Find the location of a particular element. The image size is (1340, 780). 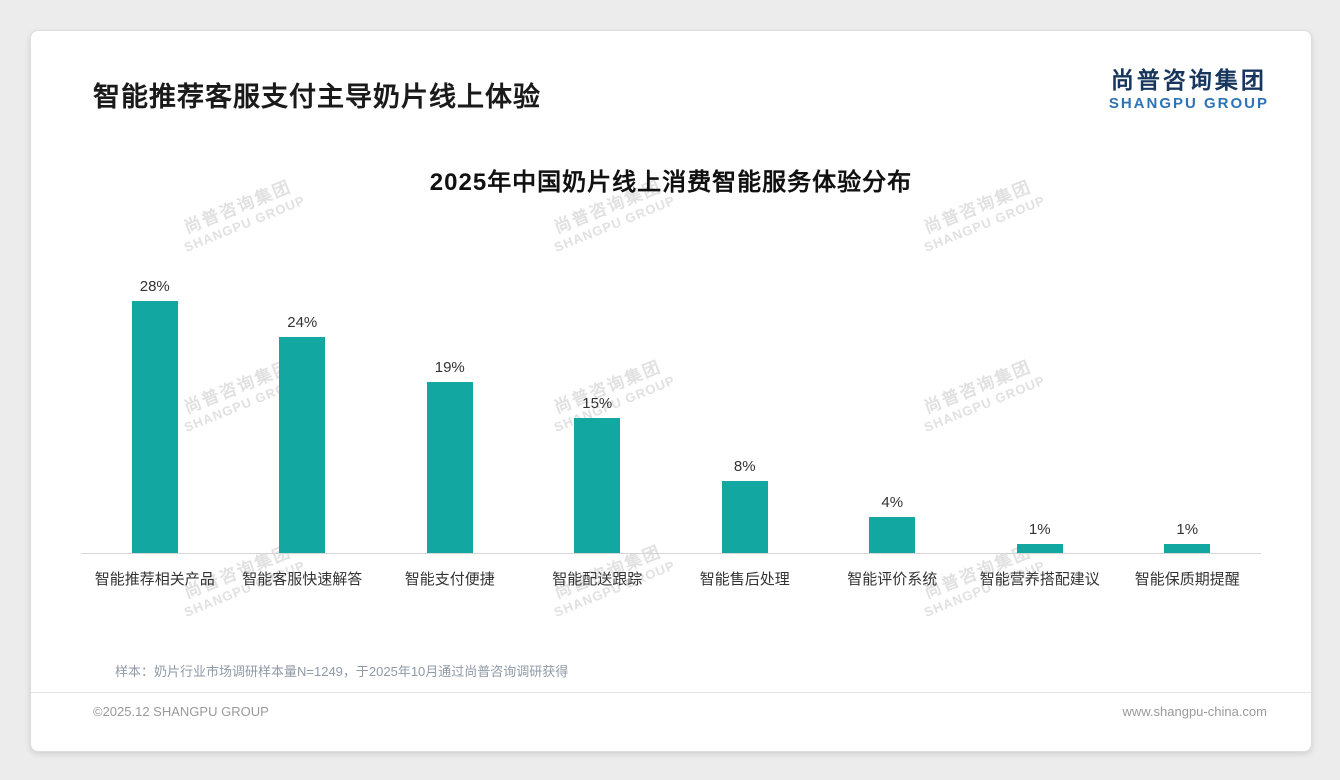

bar-column: 8% is located at coordinates (745, 505).